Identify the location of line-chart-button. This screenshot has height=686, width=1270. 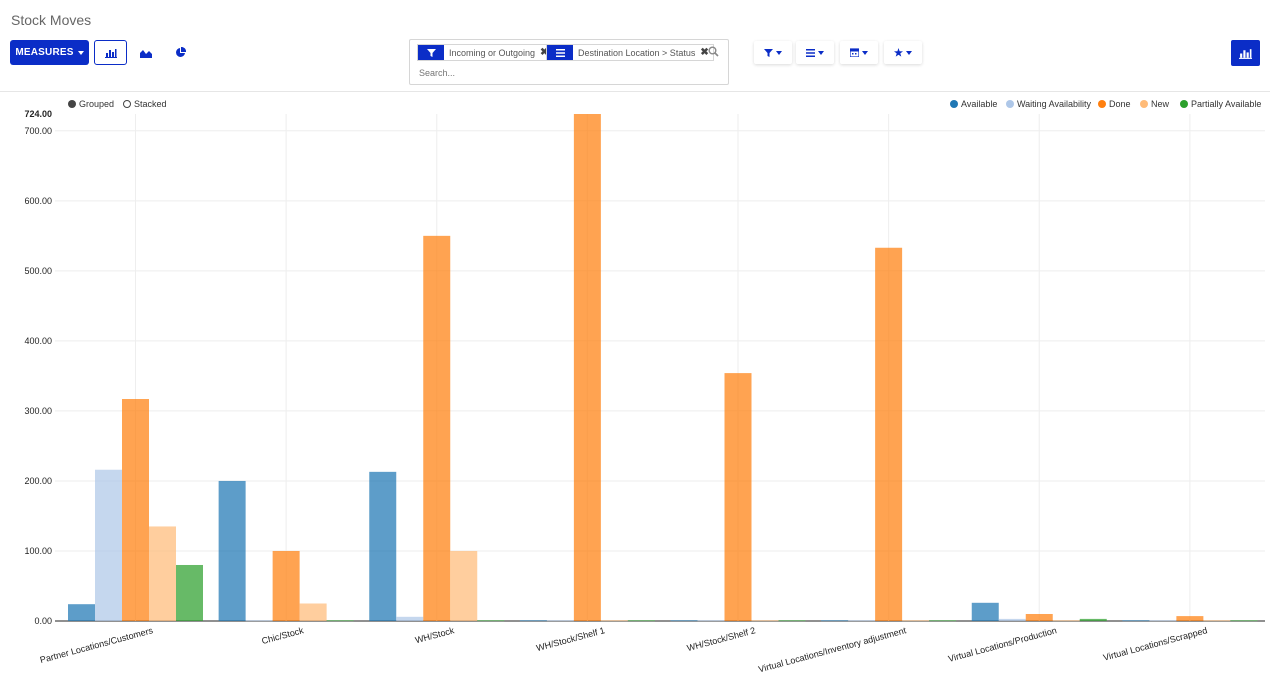
(145, 52).